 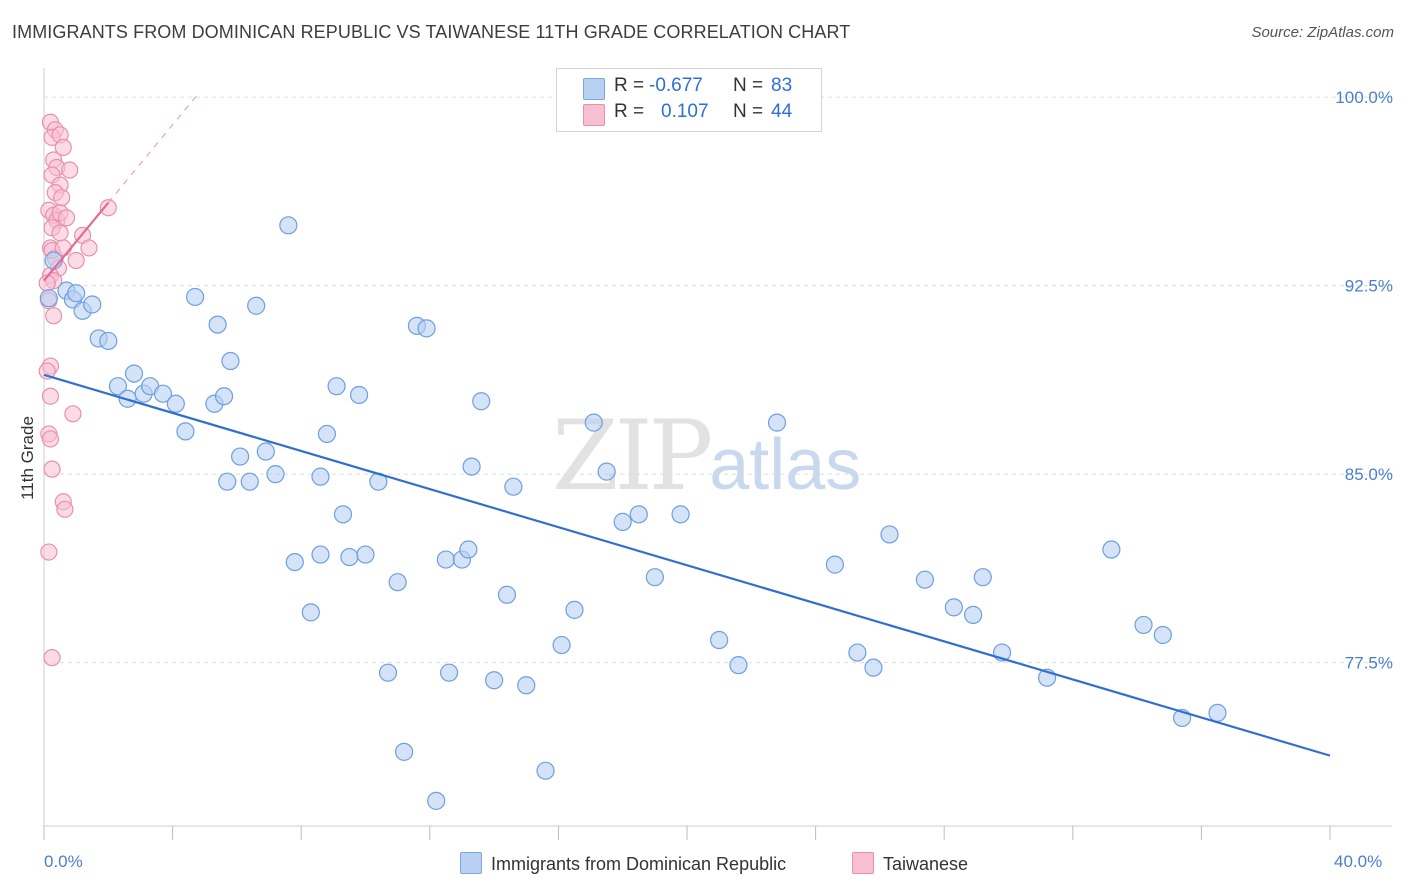 I want to click on watermark: ZIPatlas, so click(x=706, y=456).